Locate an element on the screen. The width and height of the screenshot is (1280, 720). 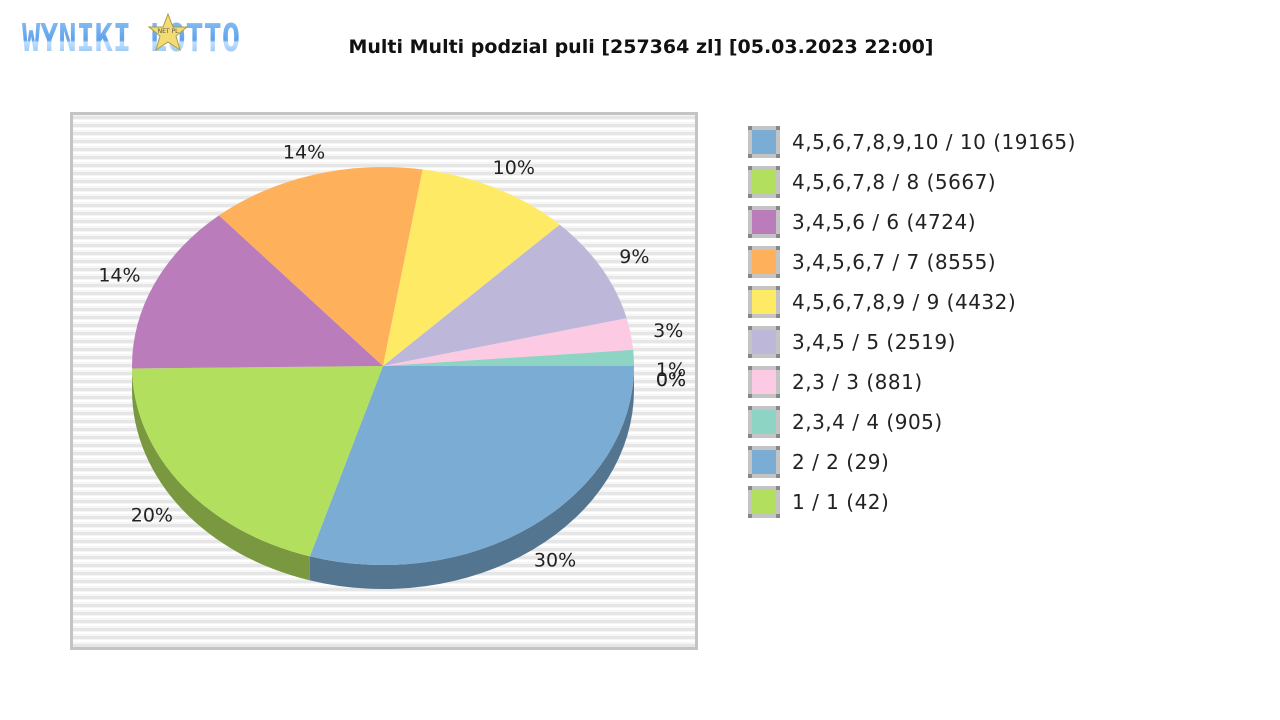
svg-text: NET PL is located at coordinates (168, 31).